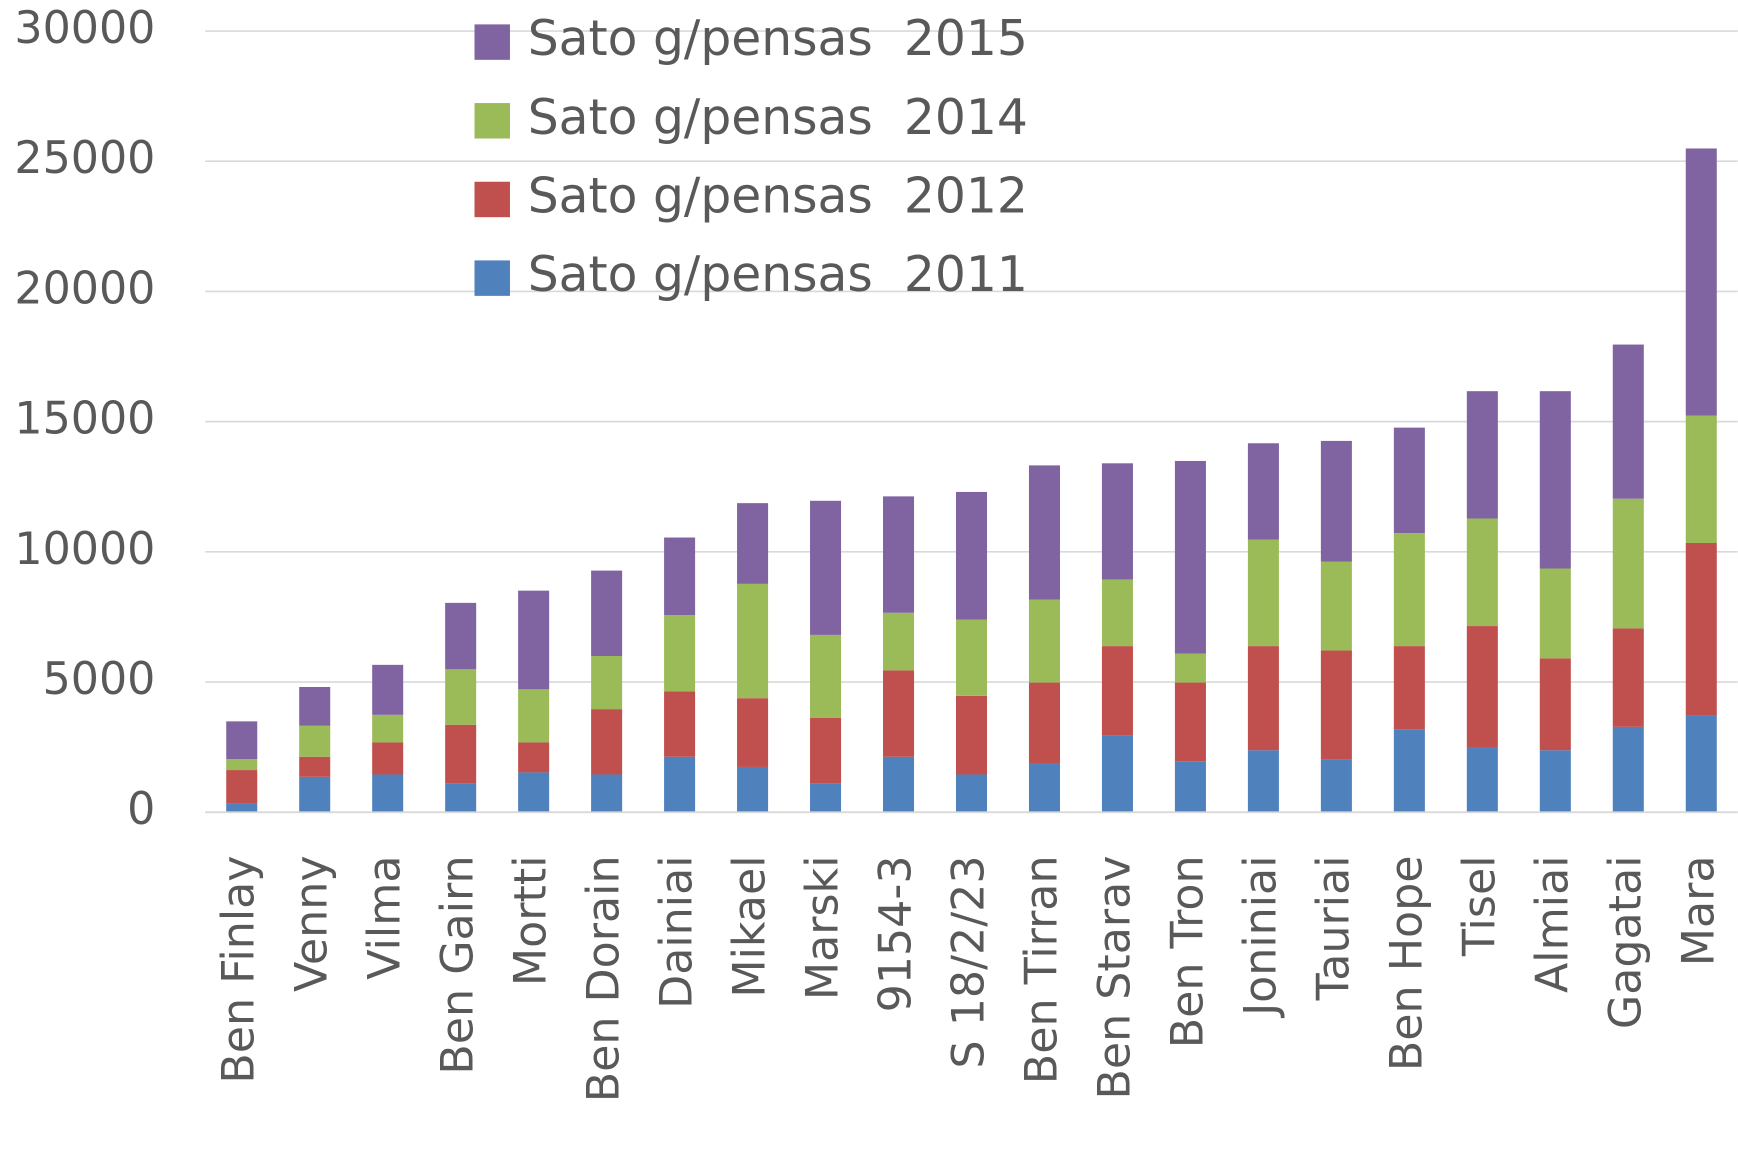 This screenshot has width=1738, height=1152. I want to click on x-tick-label: Gagatai, so click(1625, 942).